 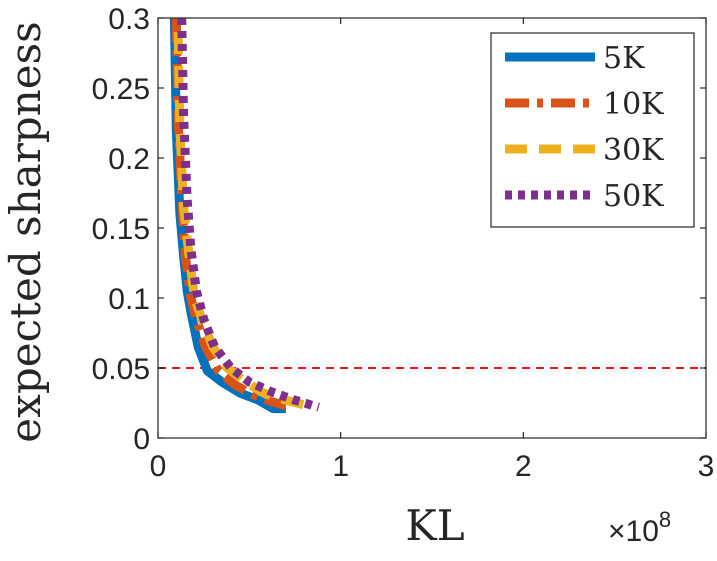 What do you see at coordinates (340, 466) in the screenshot?
I see `x-tick-label: 1` at bounding box center [340, 466].